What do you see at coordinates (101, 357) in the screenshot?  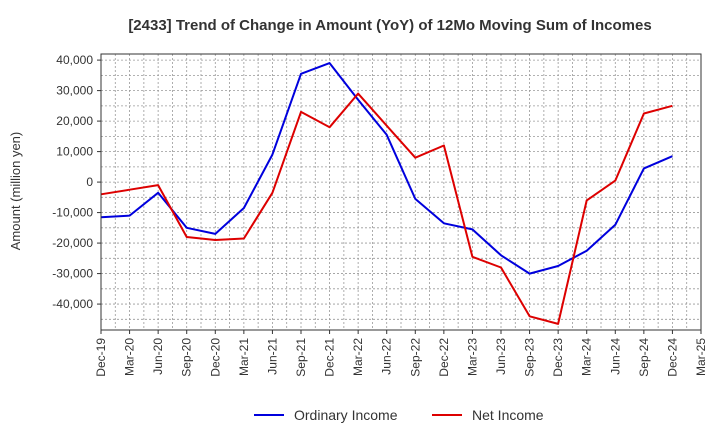 I see `x-tick-label: Dec-19` at bounding box center [101, 357].